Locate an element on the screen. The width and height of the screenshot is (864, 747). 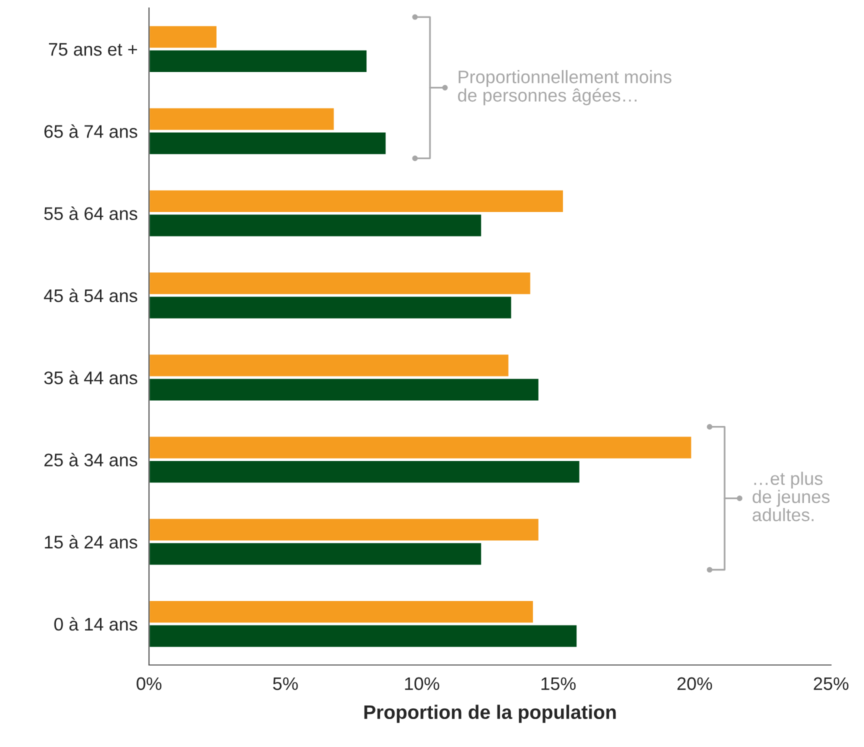
y-tick-label: 65 à 74 ans is located at coordinates (91, 131).